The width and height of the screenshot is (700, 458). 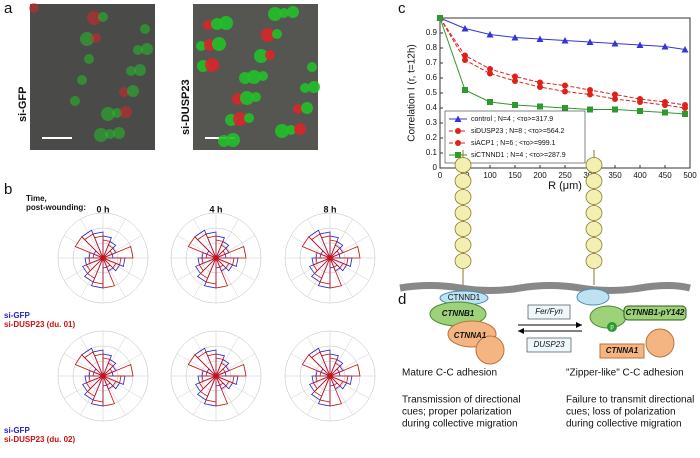 What do you see at coordinates (518, 131) in the screenshot?
I see `legend-label: siDUSP23 ; N=8 ; <τo>=564.2` at bounding box center [518, 131].